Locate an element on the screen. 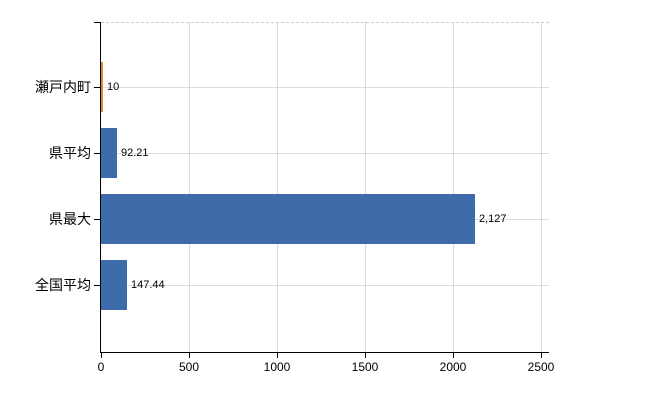  x-tick-label: 0 is located at coordinates (101, 367).